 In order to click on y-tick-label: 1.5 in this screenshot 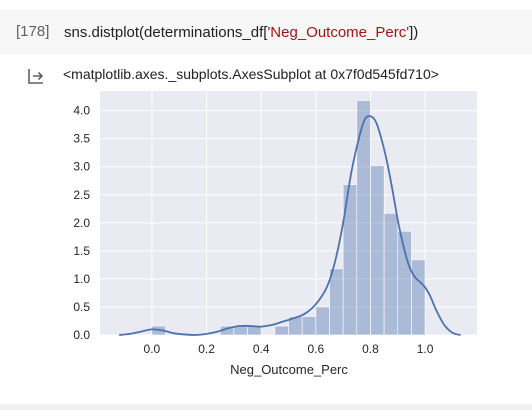, I will do `click(81, 251)`.